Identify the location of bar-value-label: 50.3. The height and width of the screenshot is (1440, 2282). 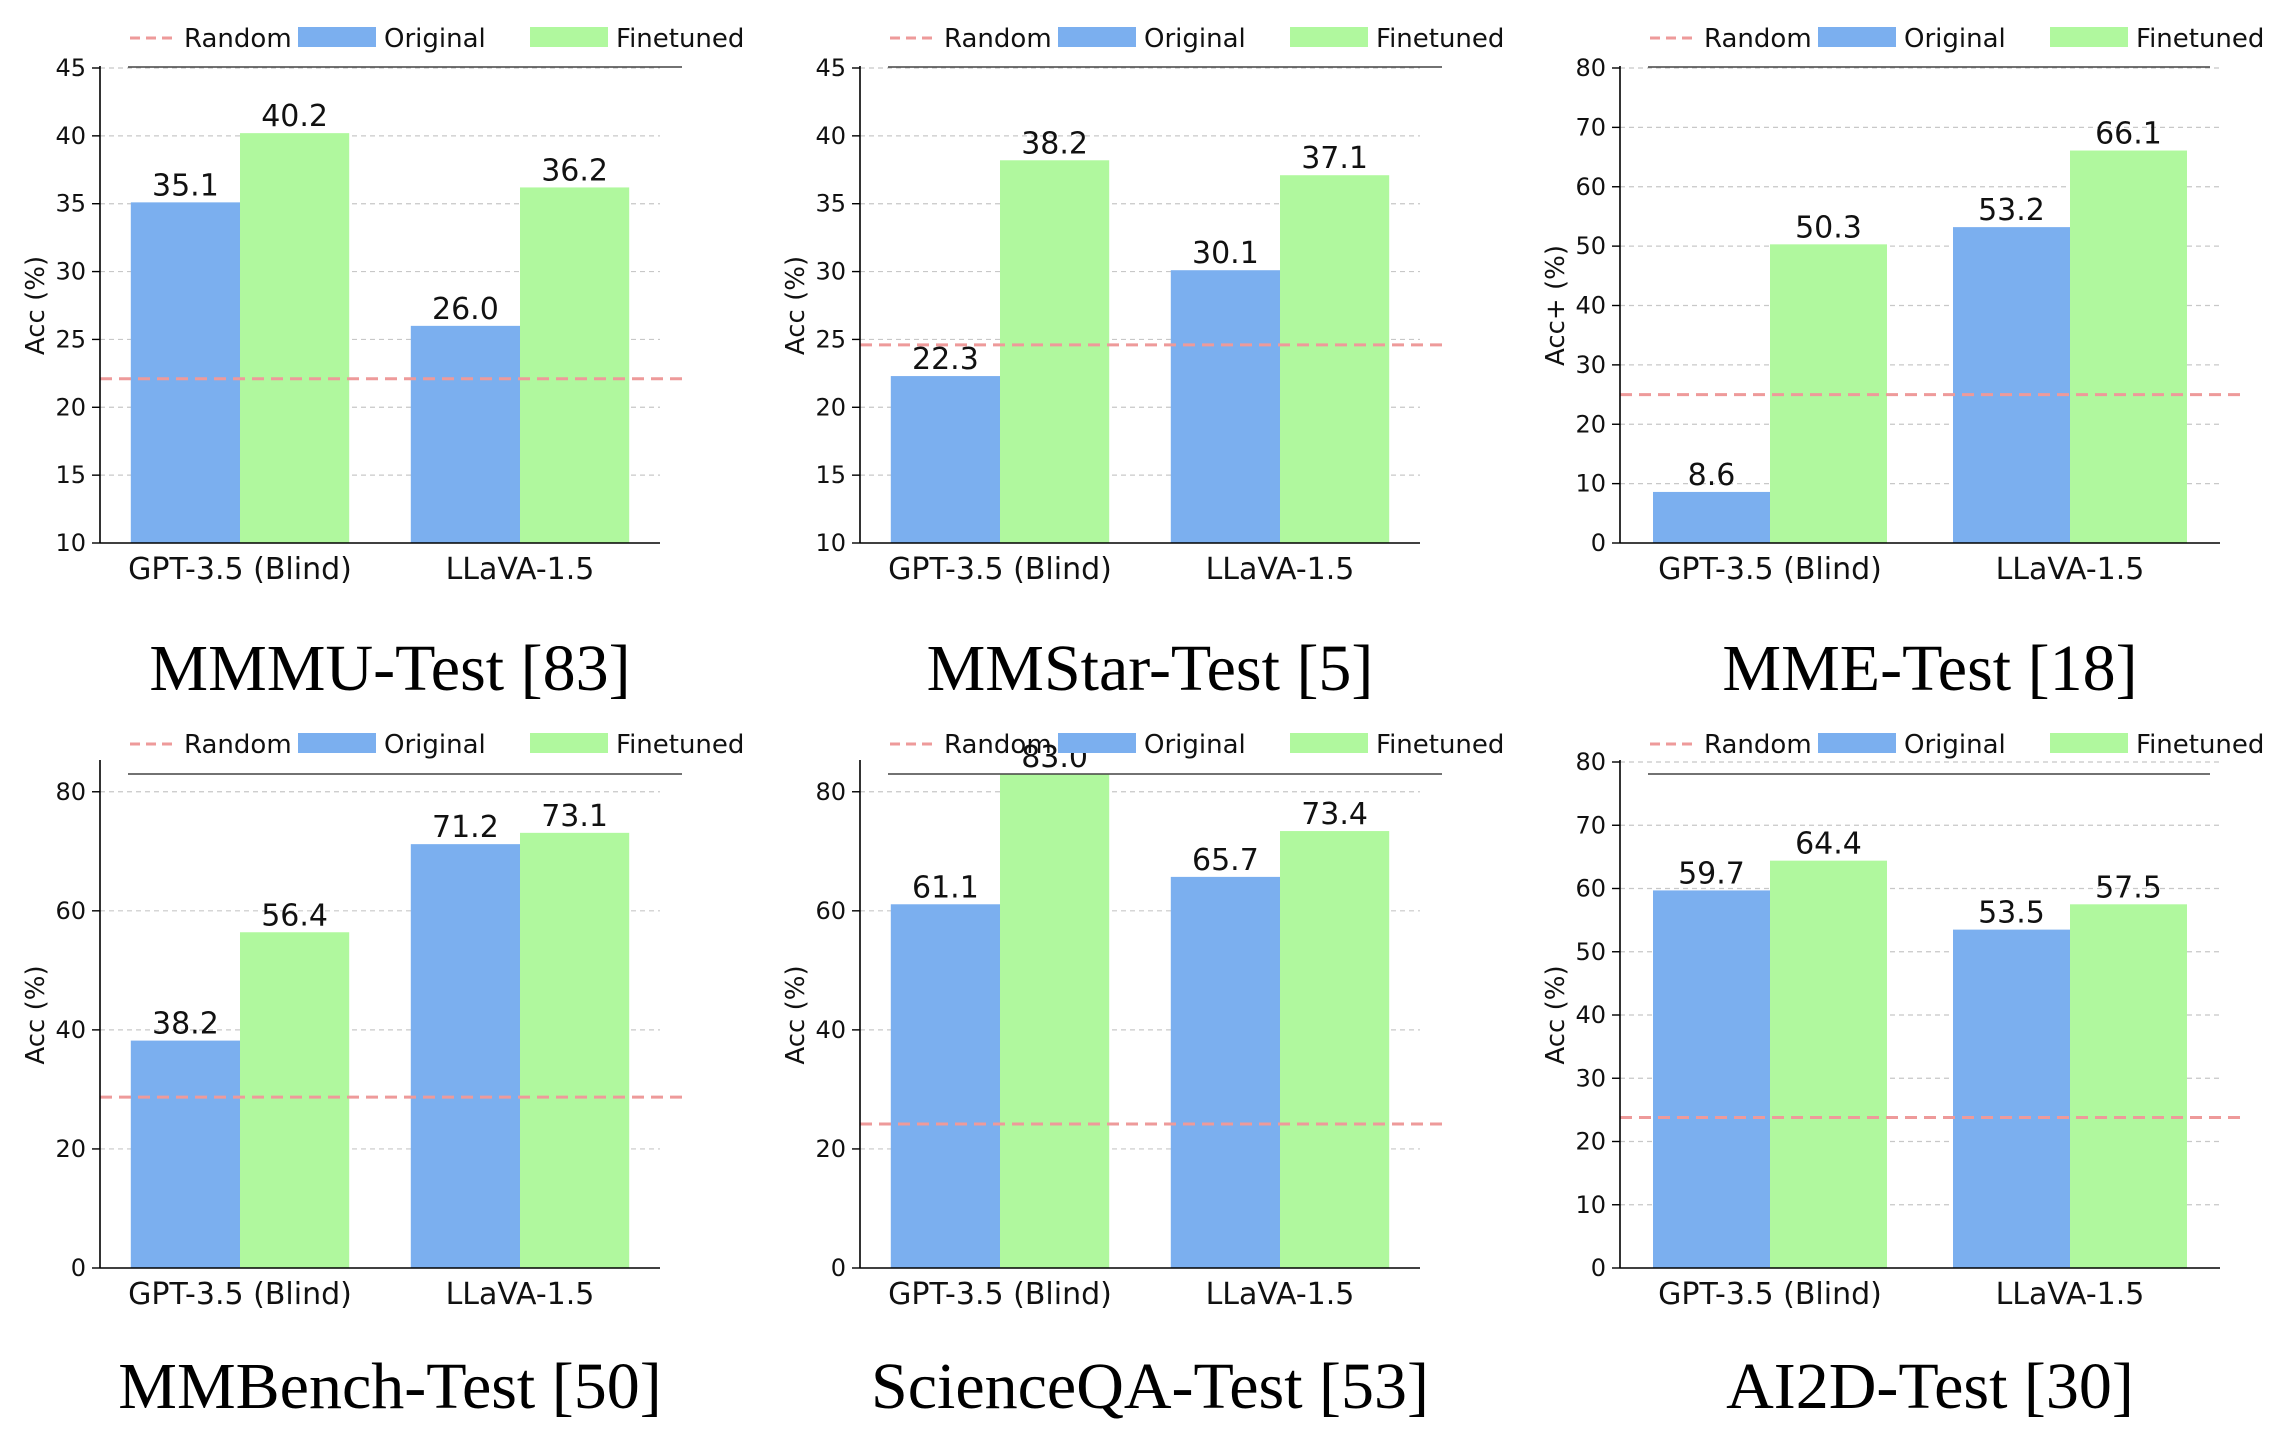
(1828, 227).